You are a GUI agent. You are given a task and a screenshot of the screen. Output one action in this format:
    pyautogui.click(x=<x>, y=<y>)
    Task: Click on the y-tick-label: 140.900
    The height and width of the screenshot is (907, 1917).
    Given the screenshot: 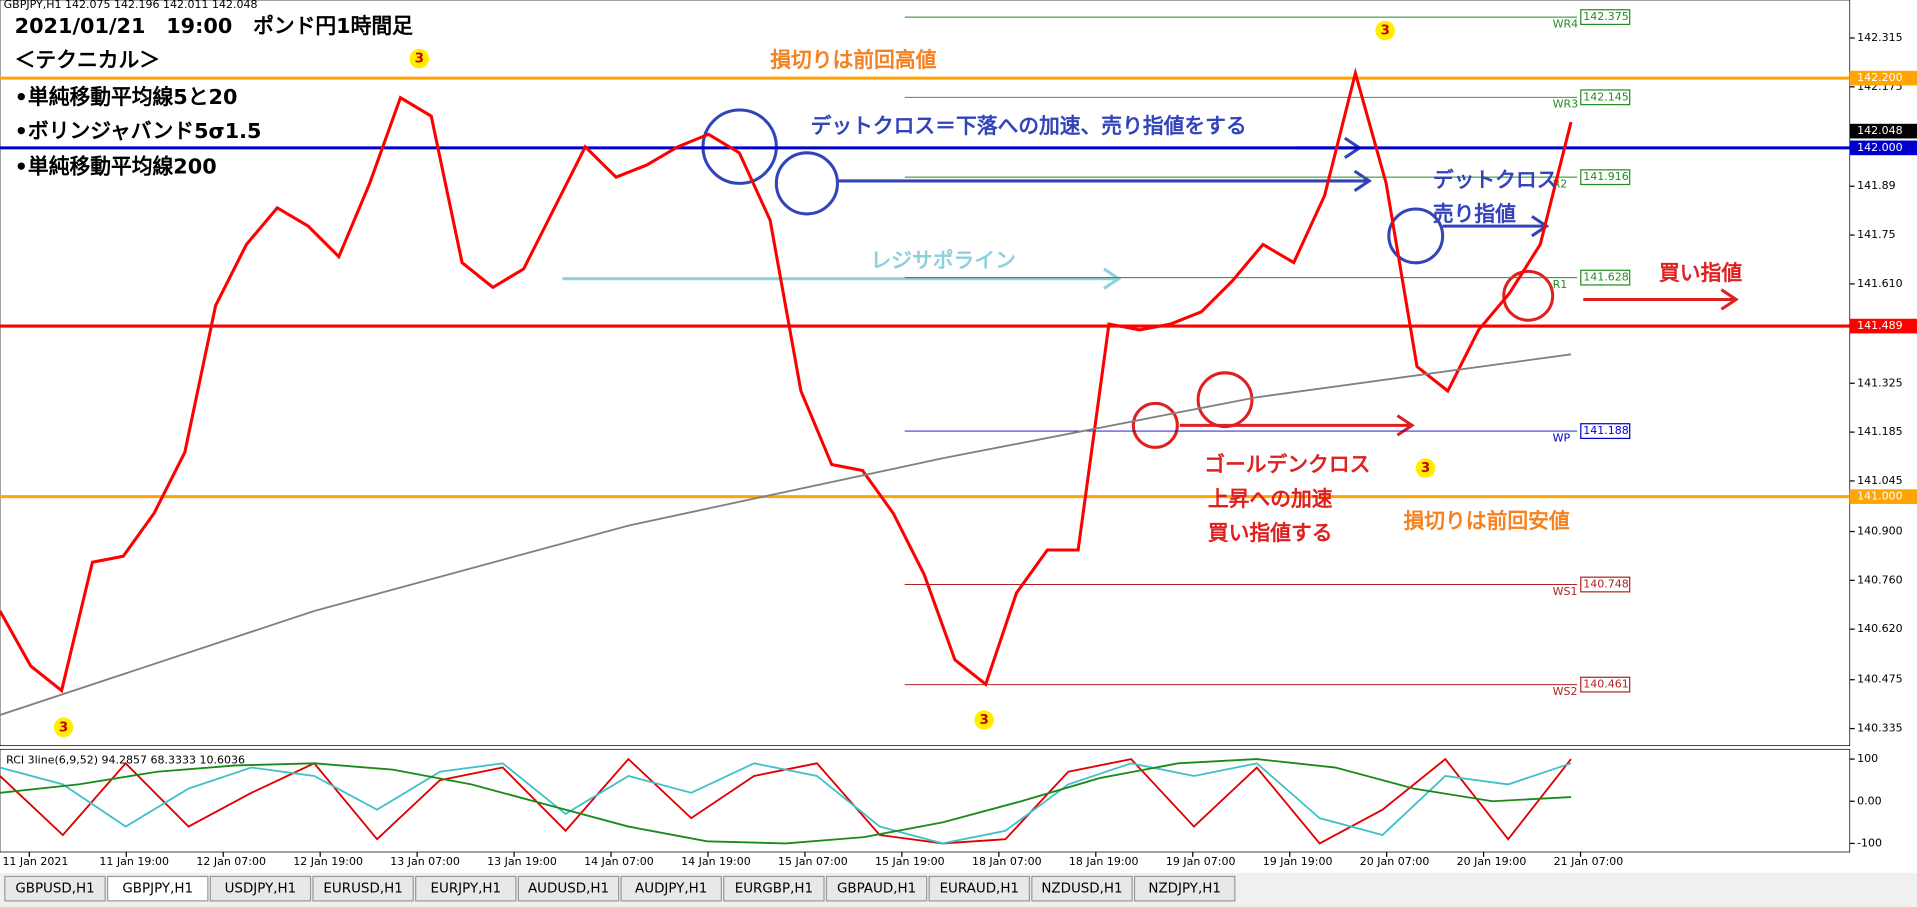 What is the action you would take?
    pyautogui.click(x=1880, y=531)
    